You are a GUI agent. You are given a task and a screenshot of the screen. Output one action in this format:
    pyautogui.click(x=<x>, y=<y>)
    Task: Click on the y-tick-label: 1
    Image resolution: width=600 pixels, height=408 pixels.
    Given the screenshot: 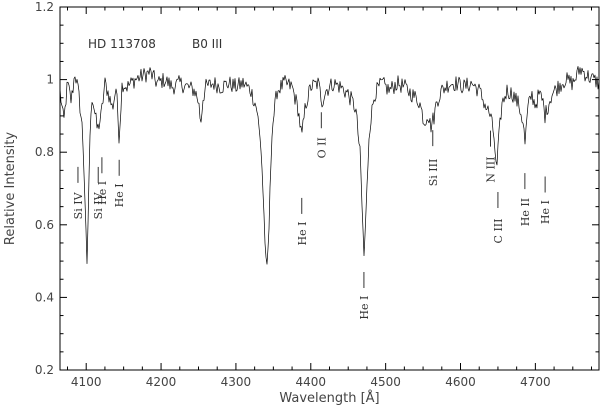 What is the action you would take?
    pyautogui.click(x=50, y=80)
    